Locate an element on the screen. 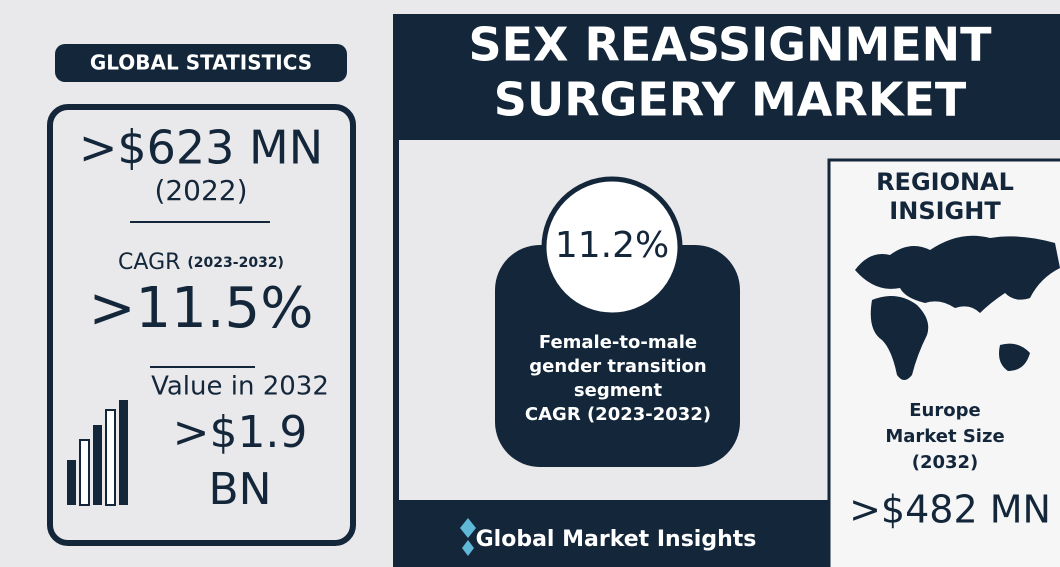 The image size is (1060, 567). frame is located at coordinates (396, 353).